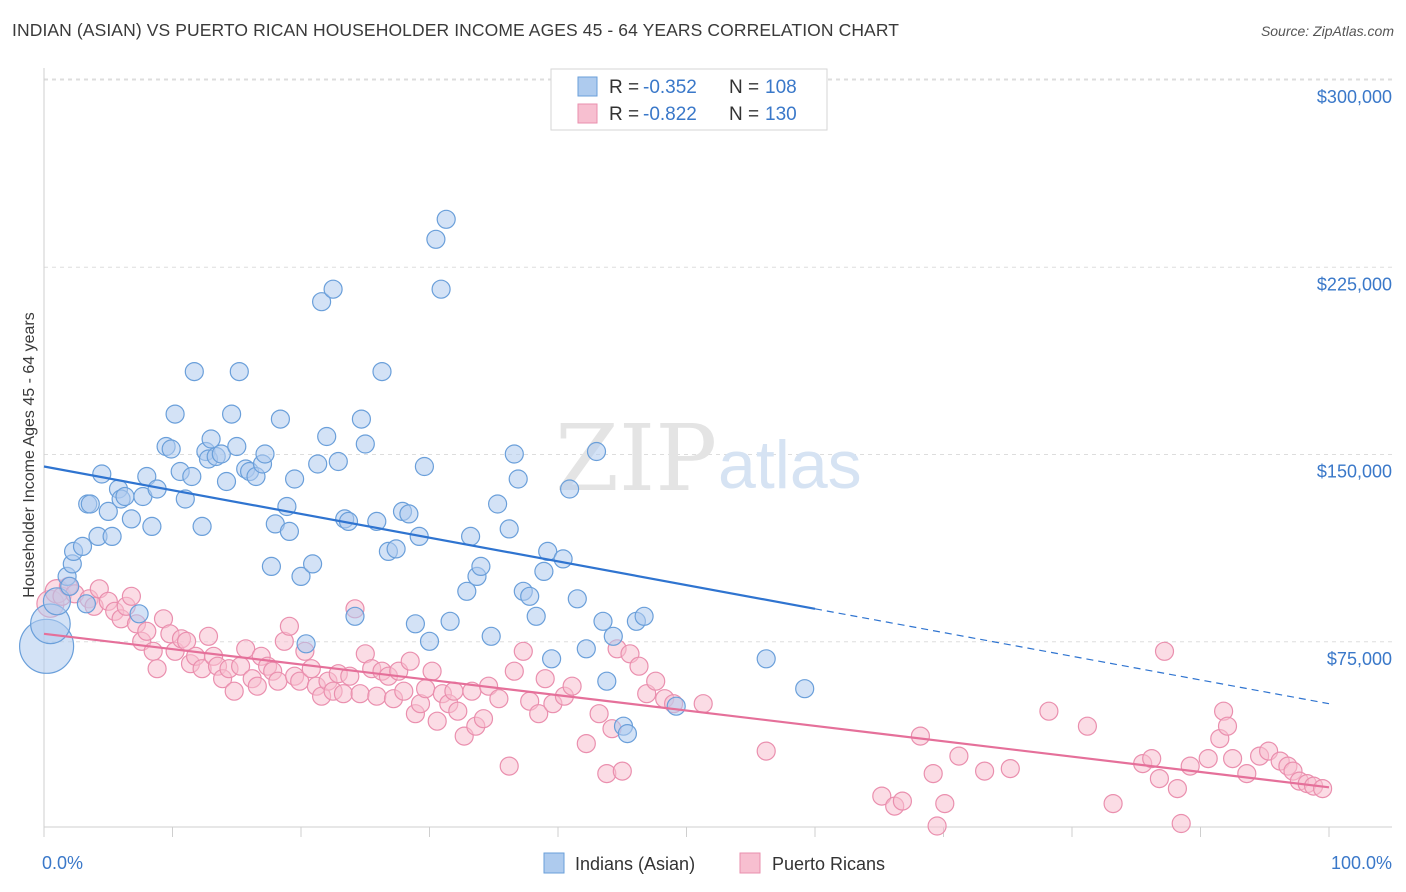 The width and height of the screenshot is (1406, 892). Describe the element at coordinates (554, 863) in the screenshot. I see `bottom-legend-swatch-indian-asian` at that location.